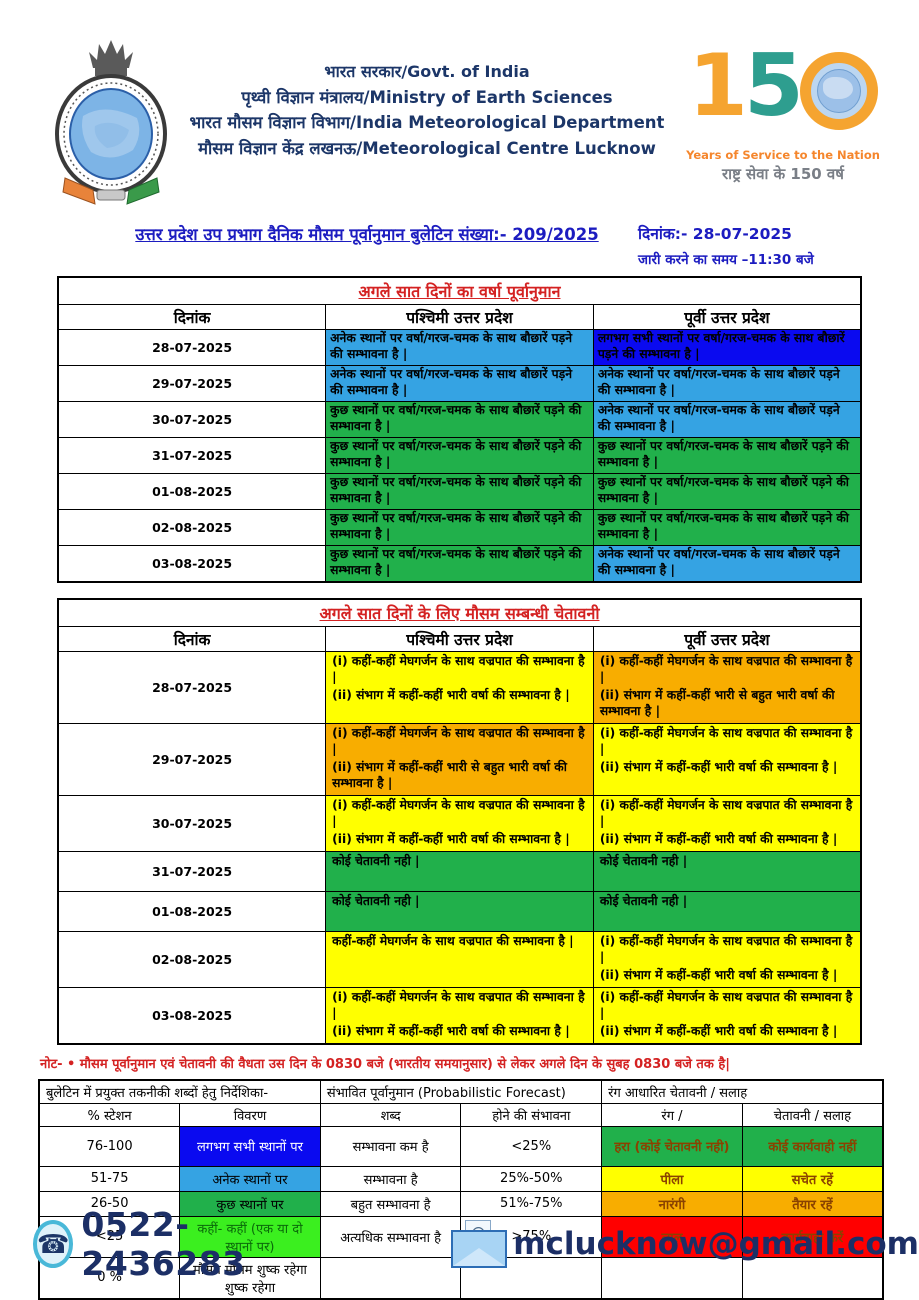 The height and width of the screenshot is (1300, 919). I want to click on logo-caption-en: Years of Service to the Nation, so click(783, 155).